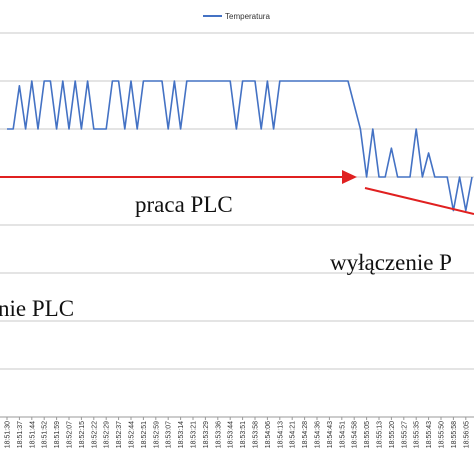 This screenshot has width=474, height=474. I want to click on annotation: wyłączenie P, so click(391, 262).